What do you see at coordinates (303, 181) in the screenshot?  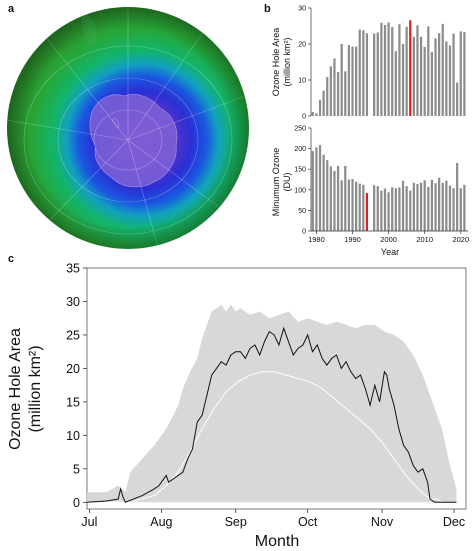 I see `chart-b-bottom-yticks: 0 50 100 150 200 250` at bounding box center [303, 181].